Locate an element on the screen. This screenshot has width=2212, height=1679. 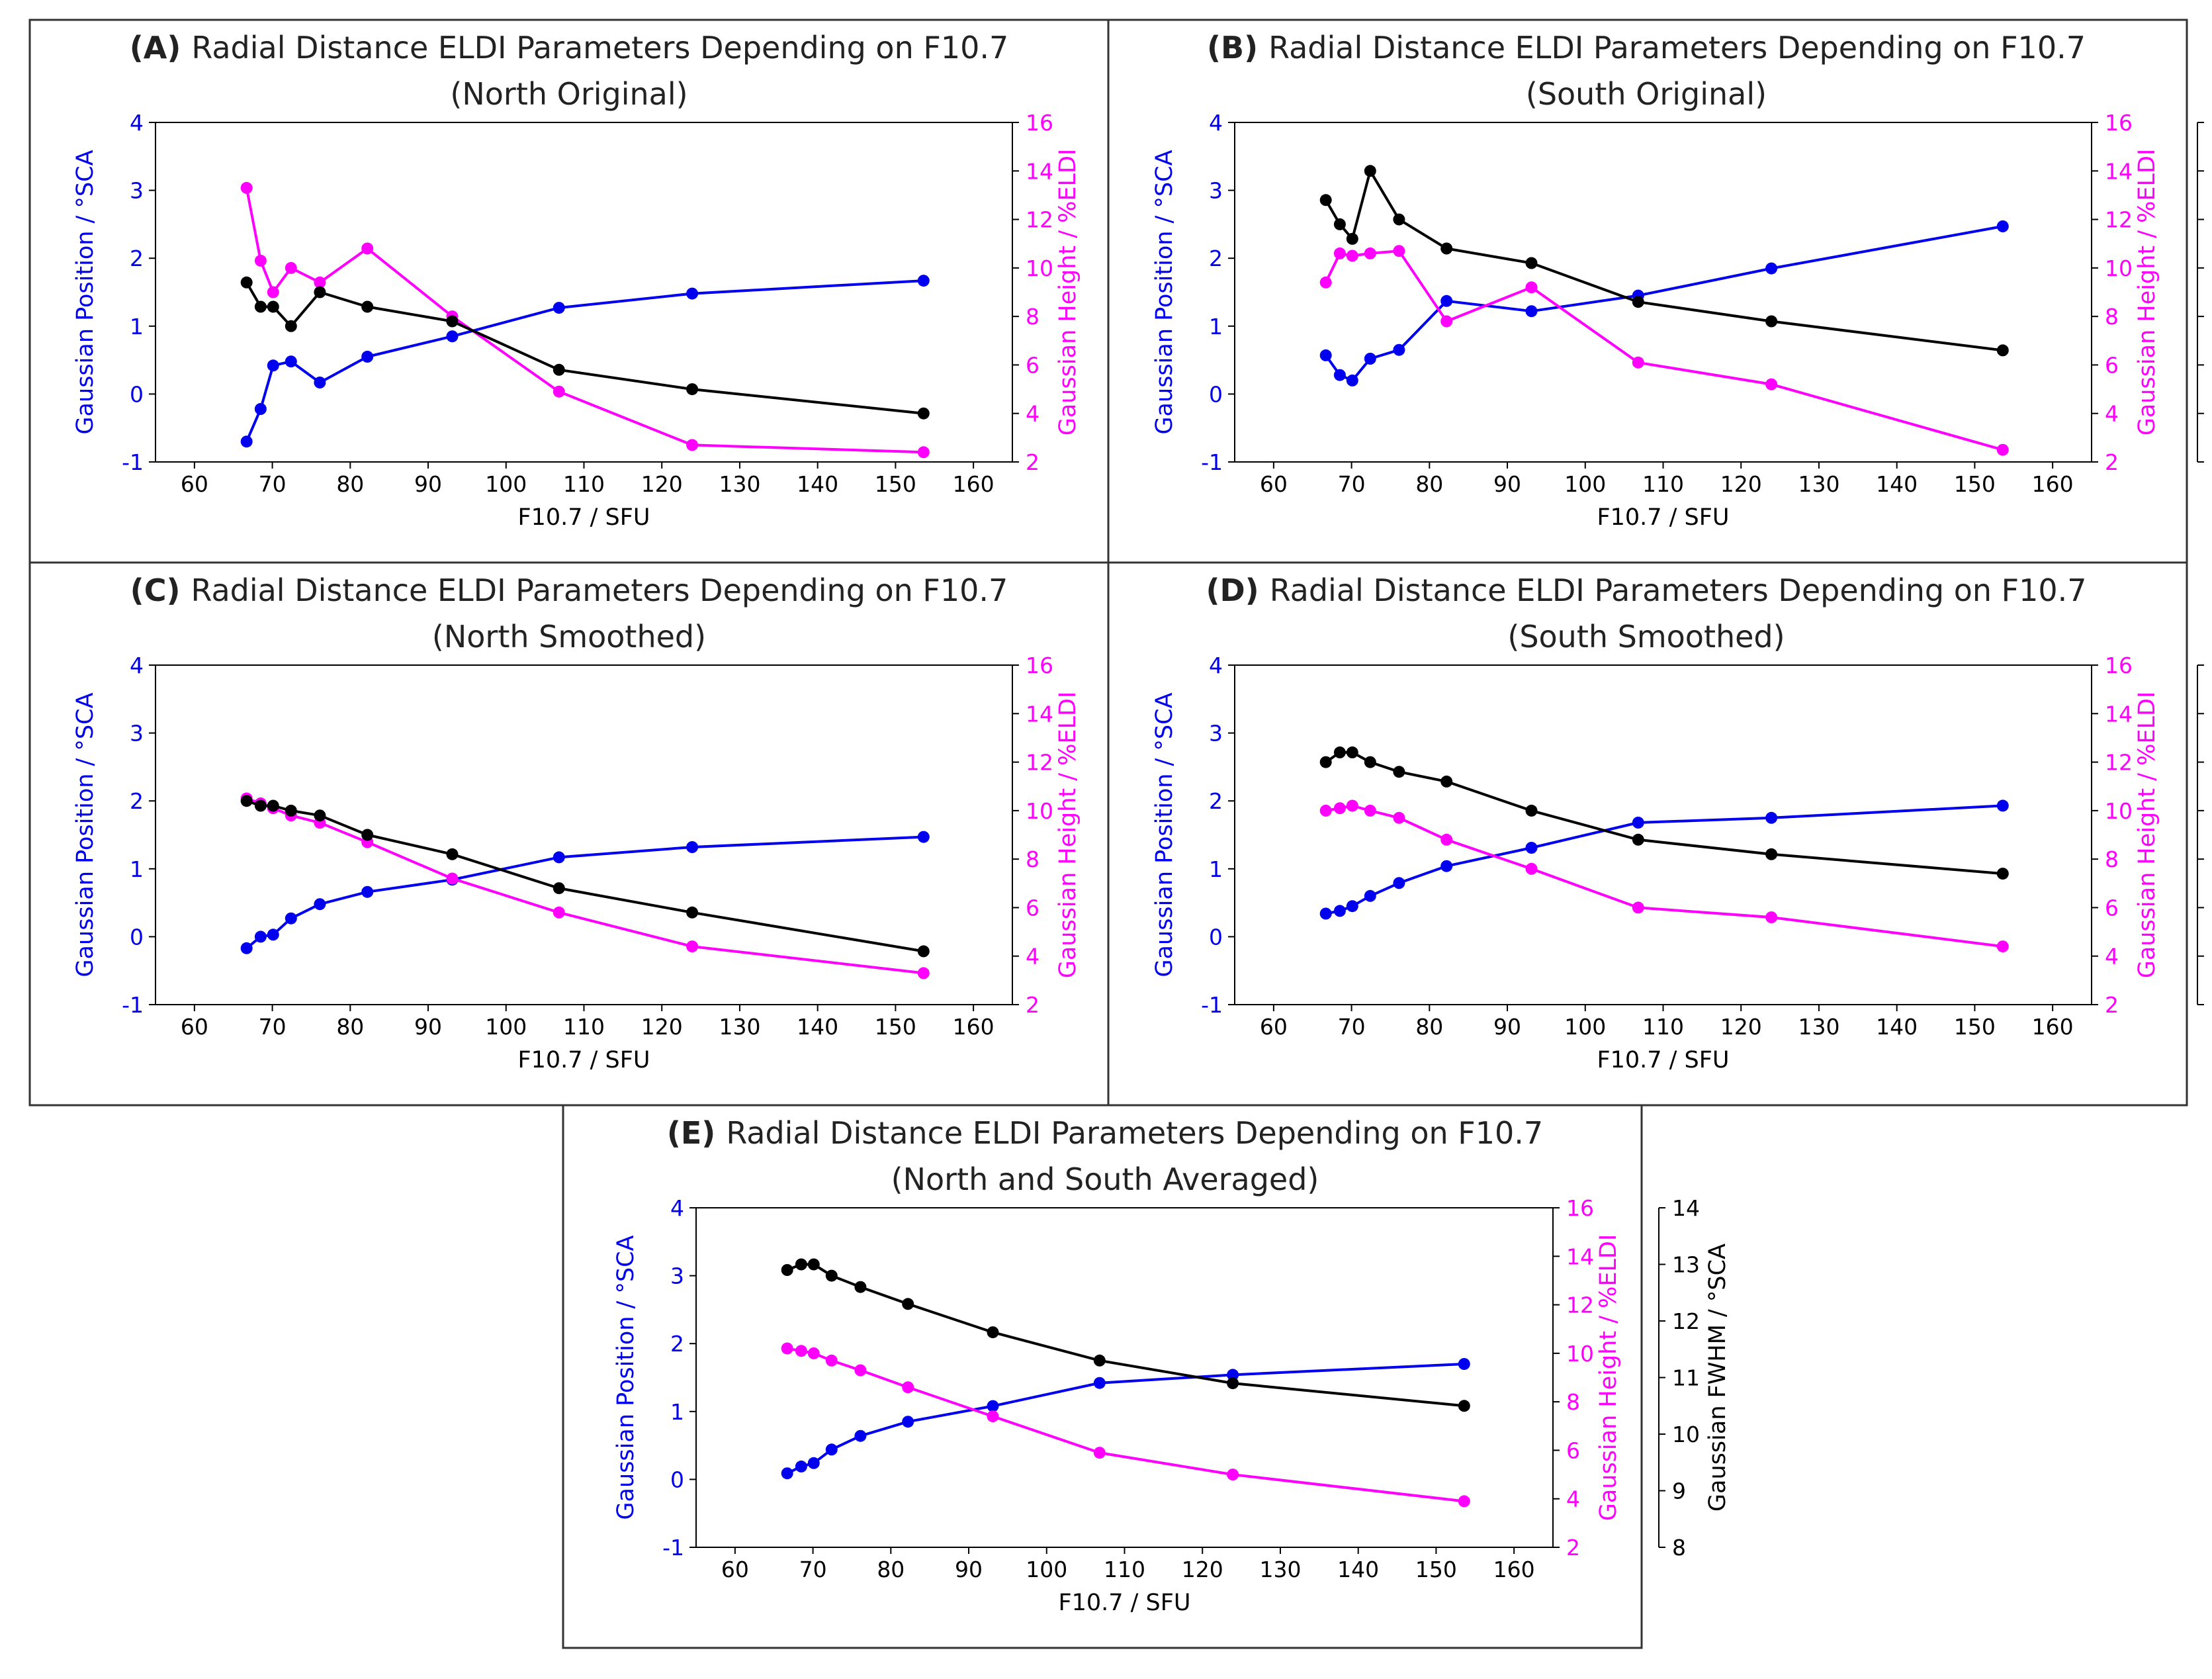
x-axis-label: F10.7 / SFU is located at coordinates (583, 1060).